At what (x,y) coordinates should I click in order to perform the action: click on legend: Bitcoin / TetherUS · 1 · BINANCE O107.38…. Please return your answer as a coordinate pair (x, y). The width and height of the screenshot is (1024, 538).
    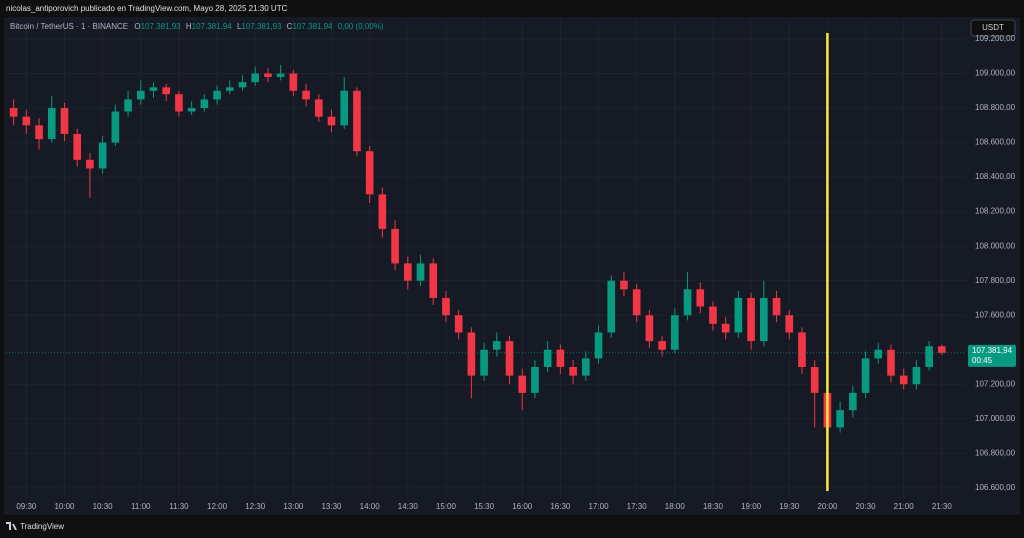
    Looking at the image, I should click on (197, 26).